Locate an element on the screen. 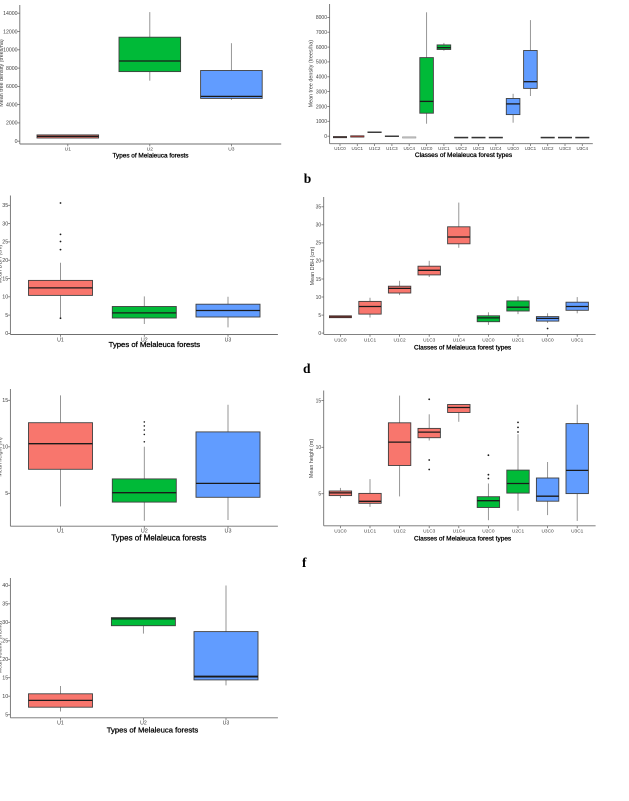 The height and width of the screenshot is (801, 629). svg-text: 7000 is located at coordinates (321, 33).